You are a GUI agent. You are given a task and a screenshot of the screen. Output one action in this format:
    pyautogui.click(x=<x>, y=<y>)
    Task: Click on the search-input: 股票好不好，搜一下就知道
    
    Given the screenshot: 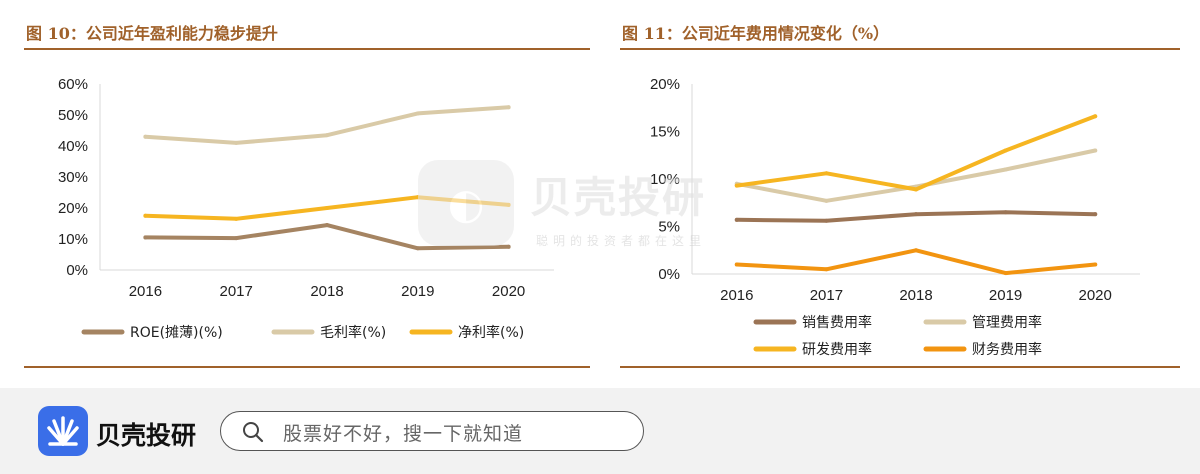 What is the action you would take?
    pyautogui.click(x=432, y=431)
    